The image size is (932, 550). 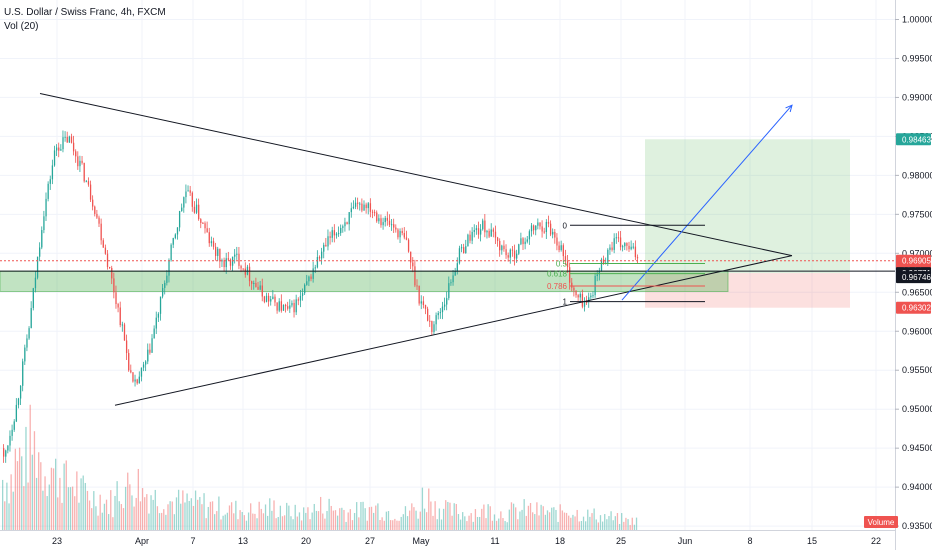 I want to click on x-tick-label: 11, so click(x=494, y=541).